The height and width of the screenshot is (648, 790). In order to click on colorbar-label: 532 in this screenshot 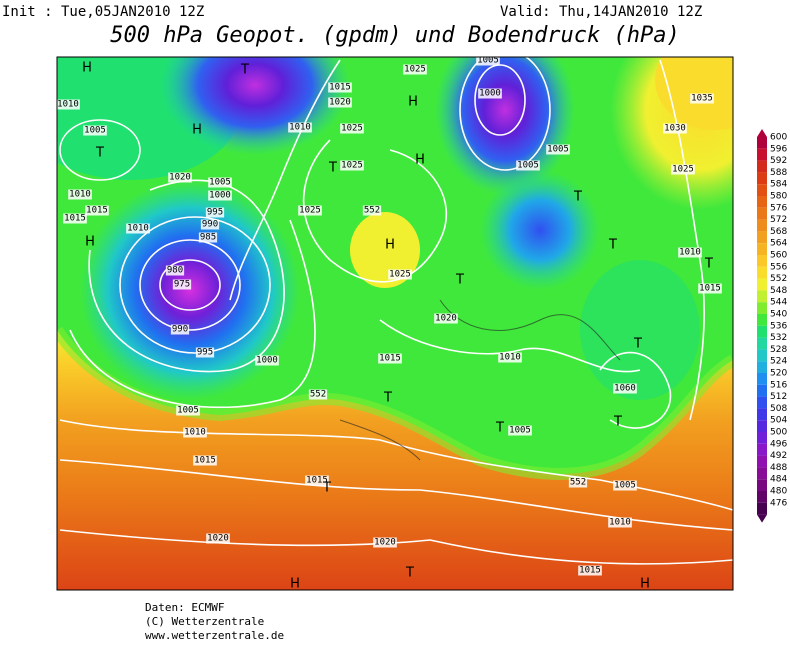, I will do `click(778, 338)`.